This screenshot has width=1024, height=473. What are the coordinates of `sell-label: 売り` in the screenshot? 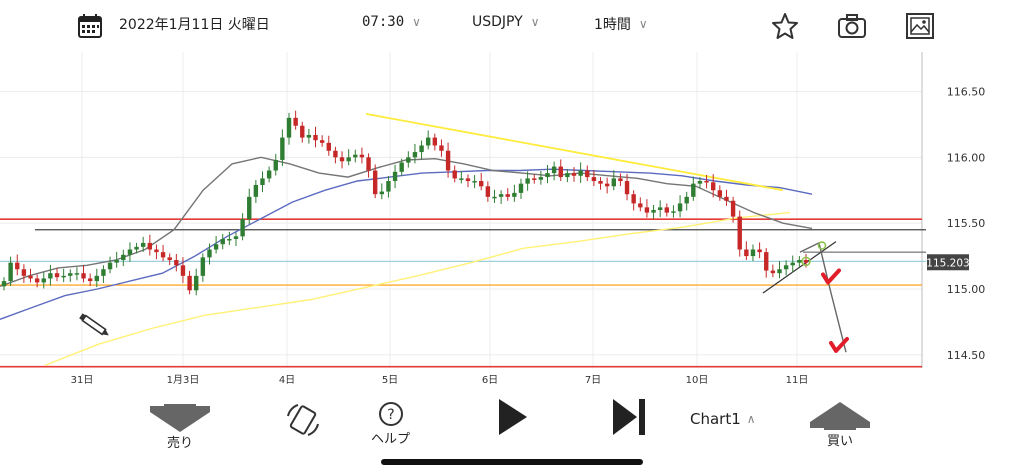 It's located at (179, 443).